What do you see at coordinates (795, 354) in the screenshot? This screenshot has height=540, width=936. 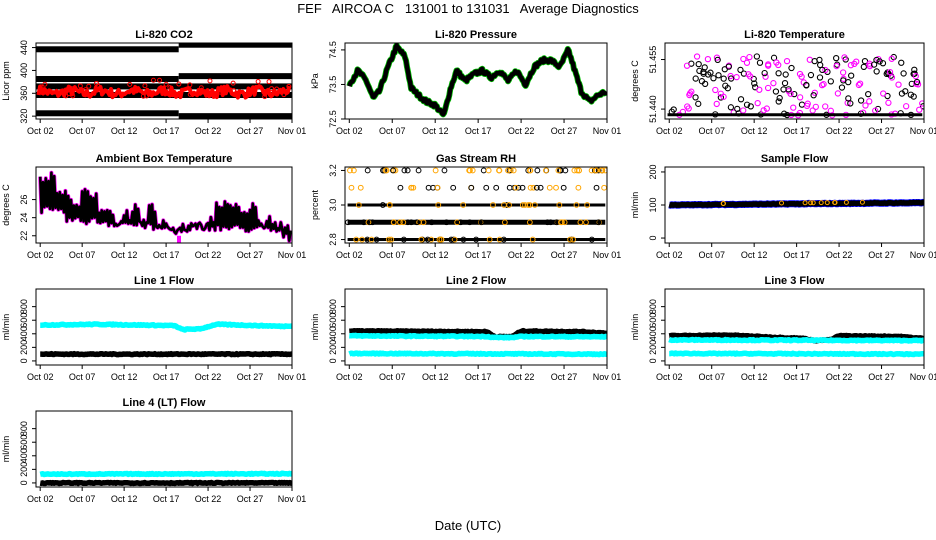 I see `series-lower` at bounding box center [795, 354].